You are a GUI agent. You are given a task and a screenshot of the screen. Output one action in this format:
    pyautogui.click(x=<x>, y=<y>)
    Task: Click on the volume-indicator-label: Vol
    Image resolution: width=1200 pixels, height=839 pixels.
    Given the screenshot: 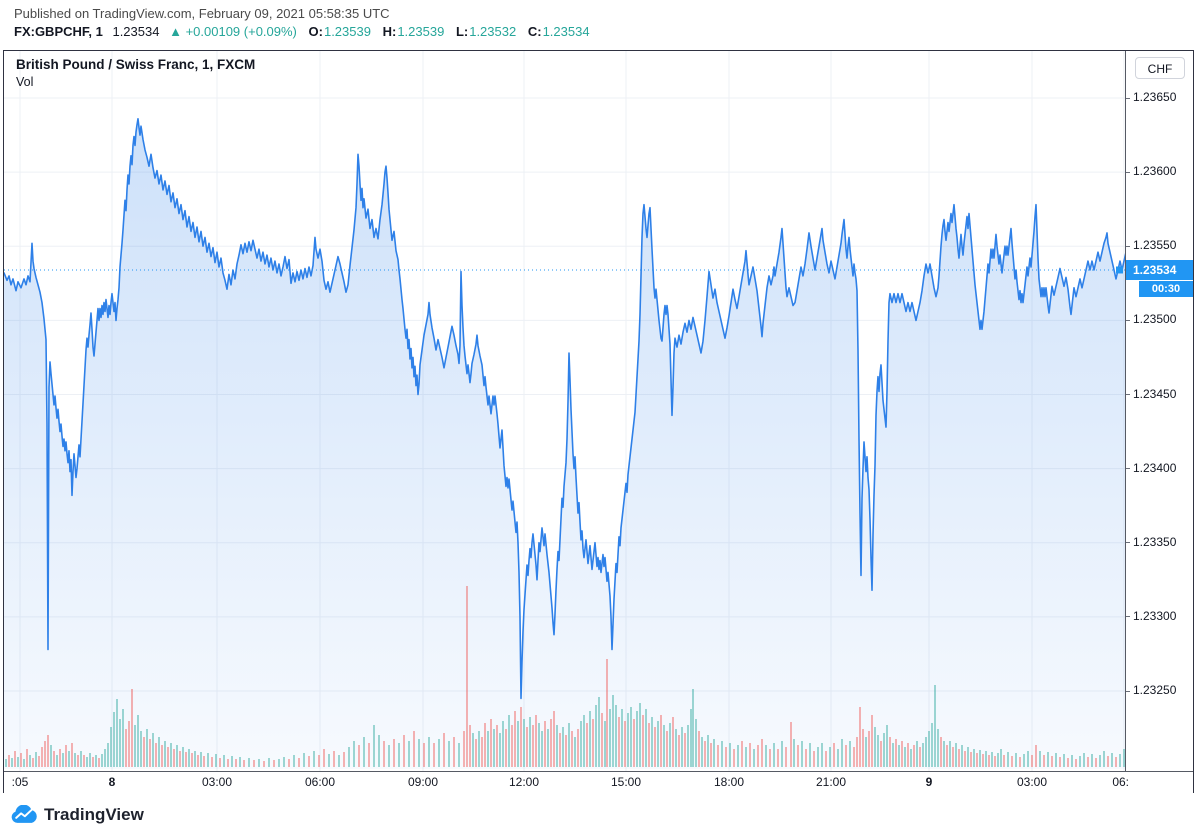 What is the action you would take?
    pyautogui.click(x=25, y=82)
    